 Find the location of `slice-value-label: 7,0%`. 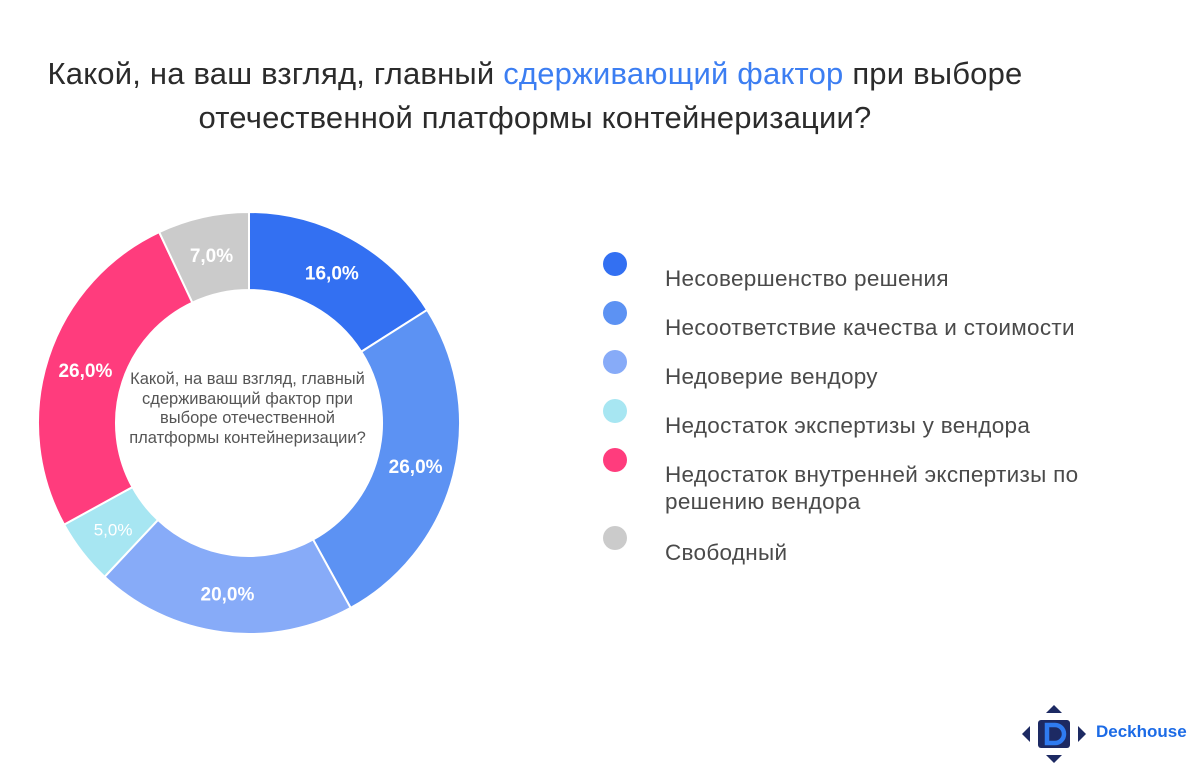

slice-value-label: 7,0% is located at coordinates (211, 256).